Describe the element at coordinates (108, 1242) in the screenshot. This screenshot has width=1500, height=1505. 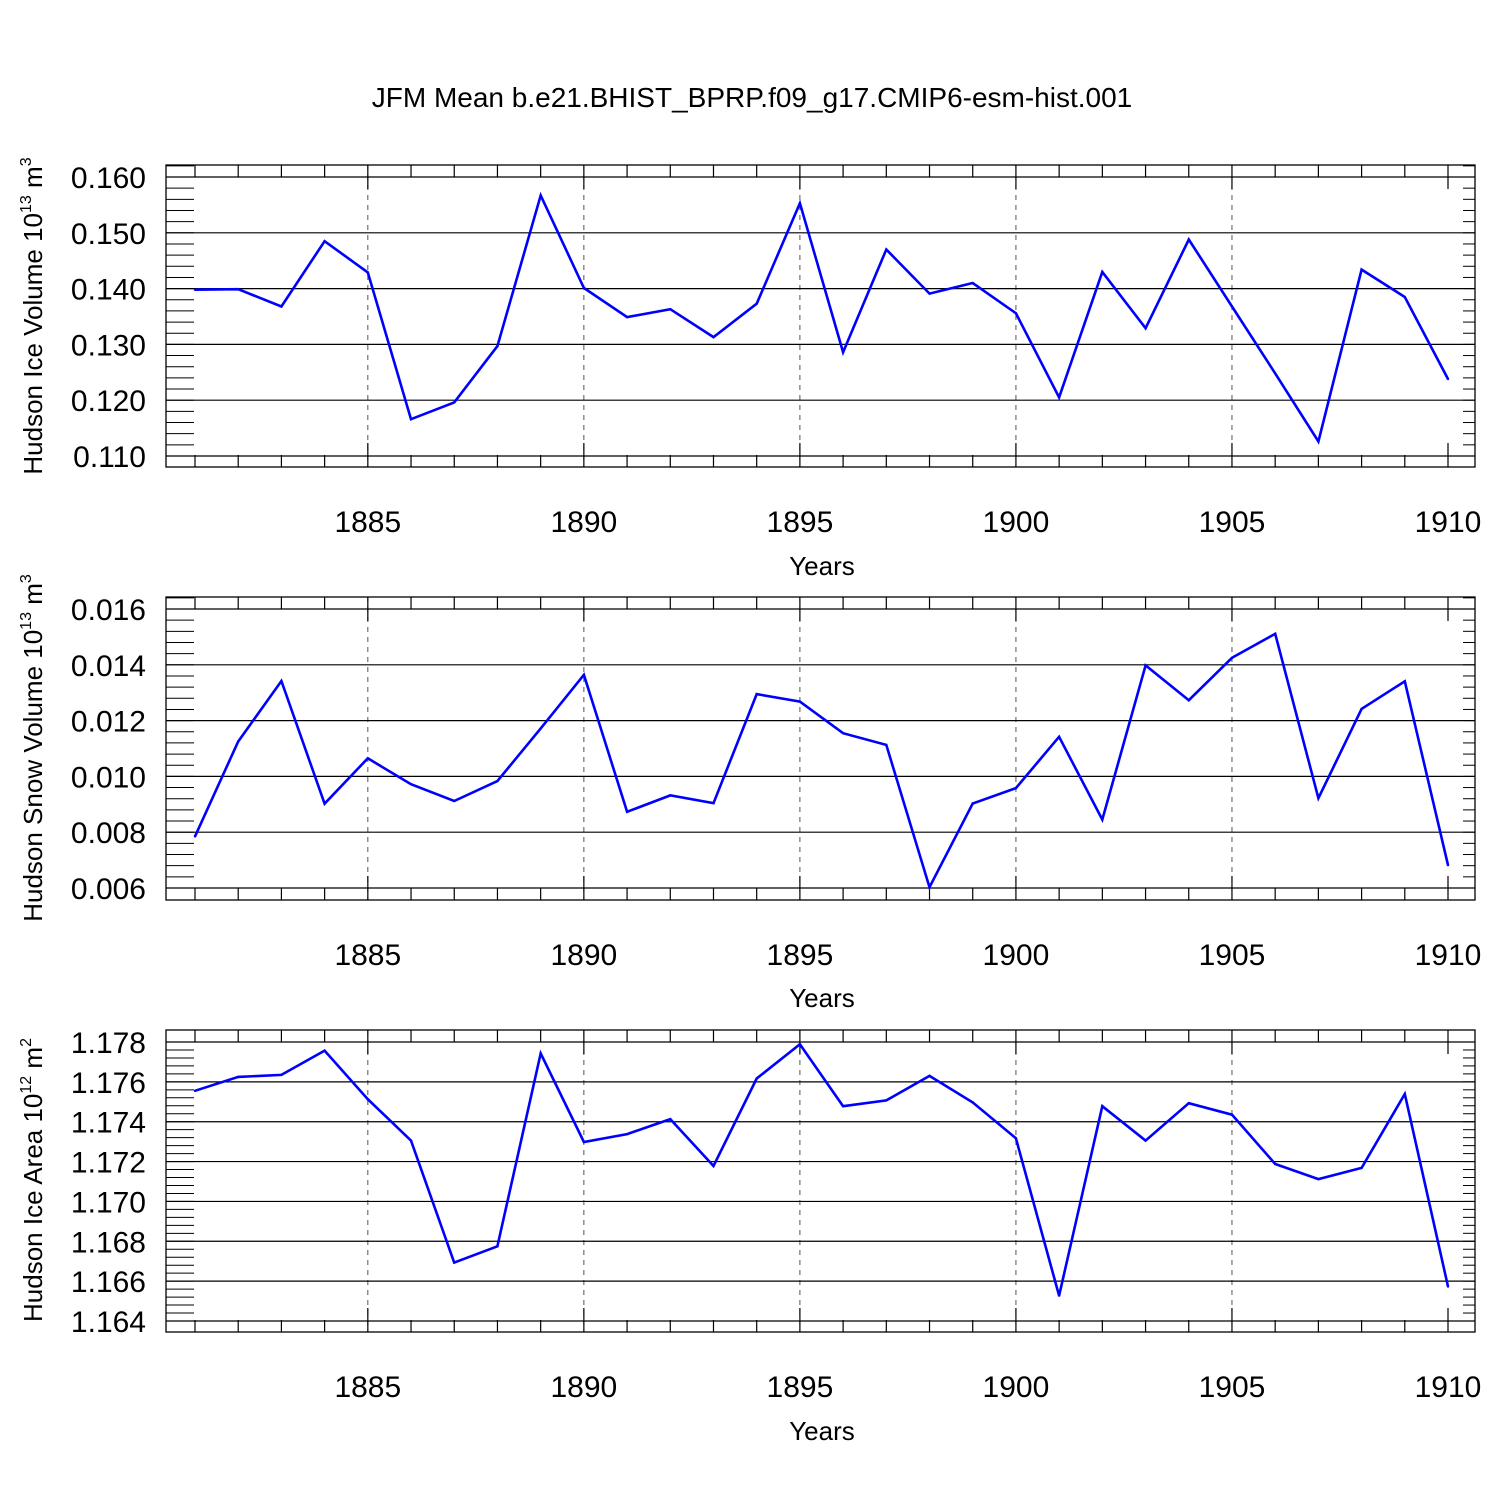
I see `y-tick-label: 1.168` at that location.